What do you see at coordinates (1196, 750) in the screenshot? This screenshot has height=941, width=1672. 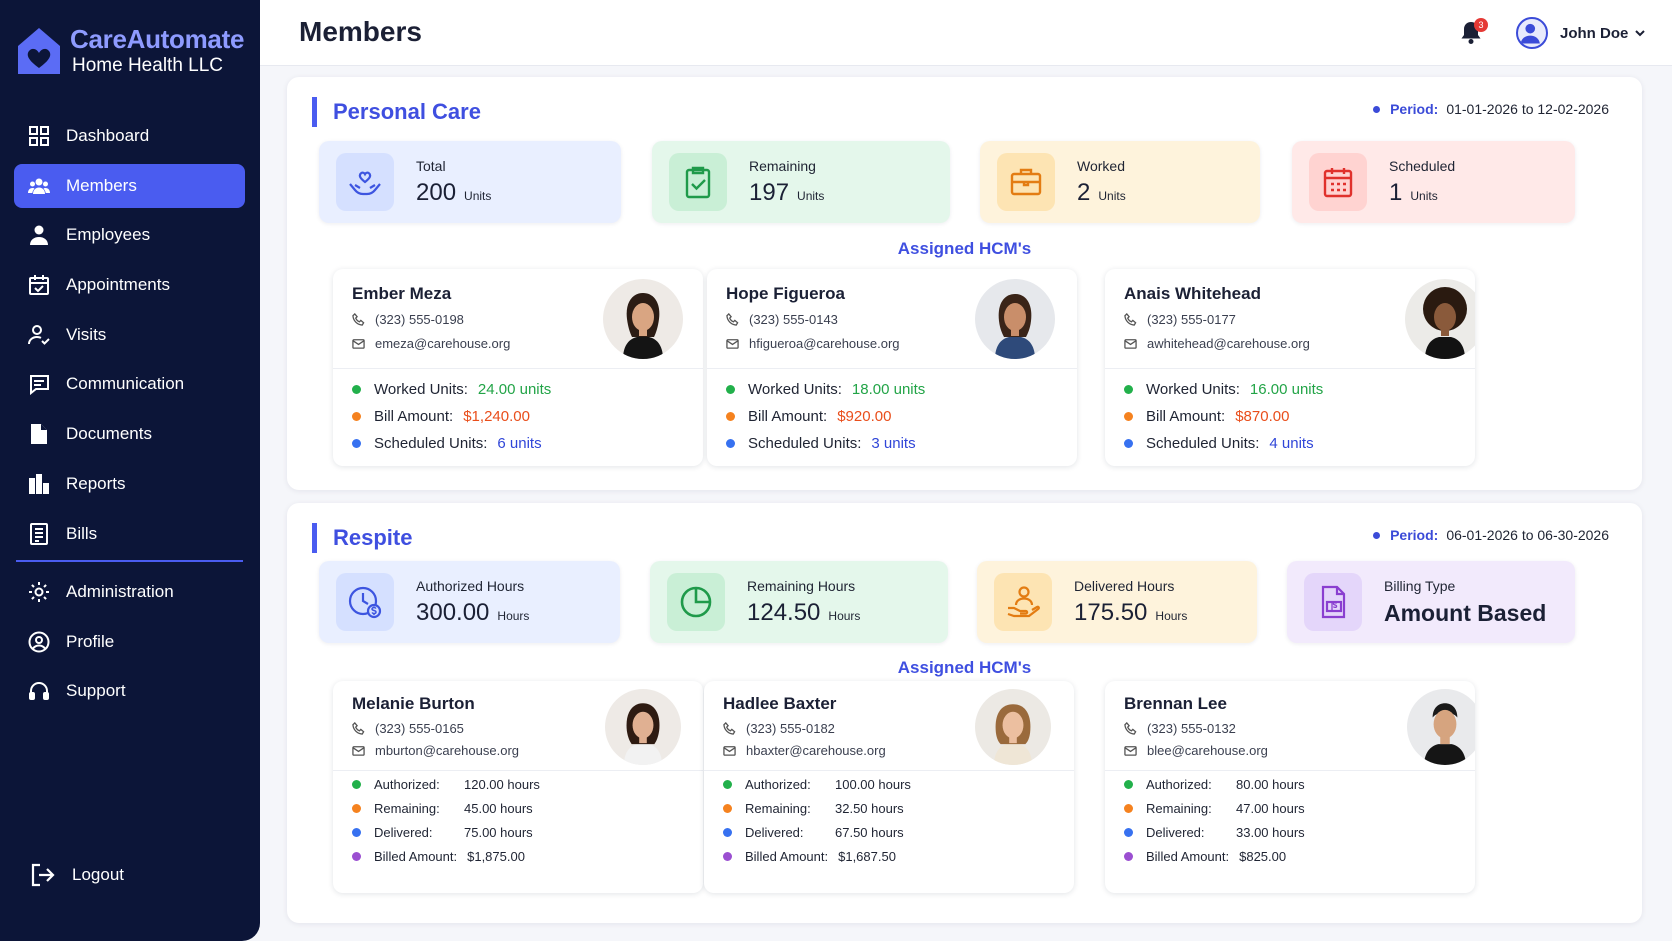 I see `hcm-email: blee@carehouse.org` at bounding box center [1196, 750].